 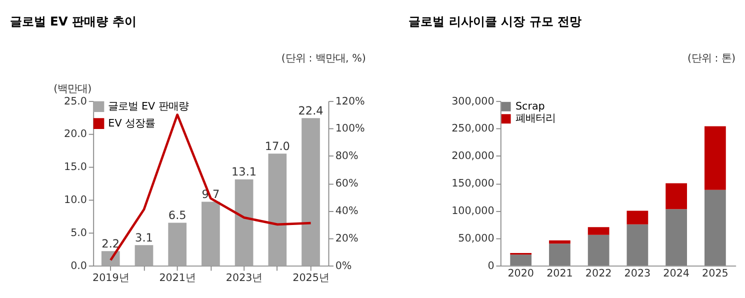 What do you see at coordinates (346, 156) in the screenshot?
I see `y2-tick-label: 80%` at bounding box center [346, 156].